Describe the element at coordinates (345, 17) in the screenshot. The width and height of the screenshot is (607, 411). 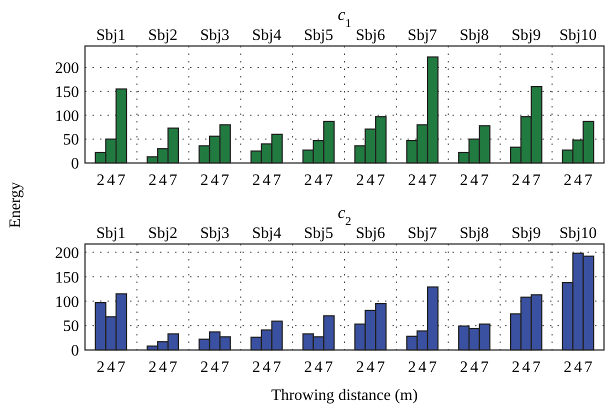
I see `chart-title: c$_{1}$` at that location.